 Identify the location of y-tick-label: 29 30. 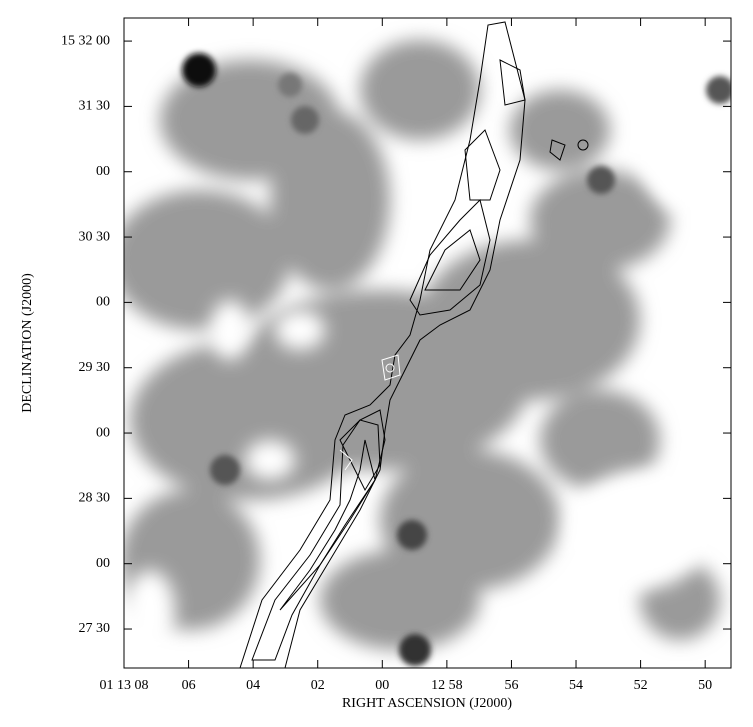
(95, 367).